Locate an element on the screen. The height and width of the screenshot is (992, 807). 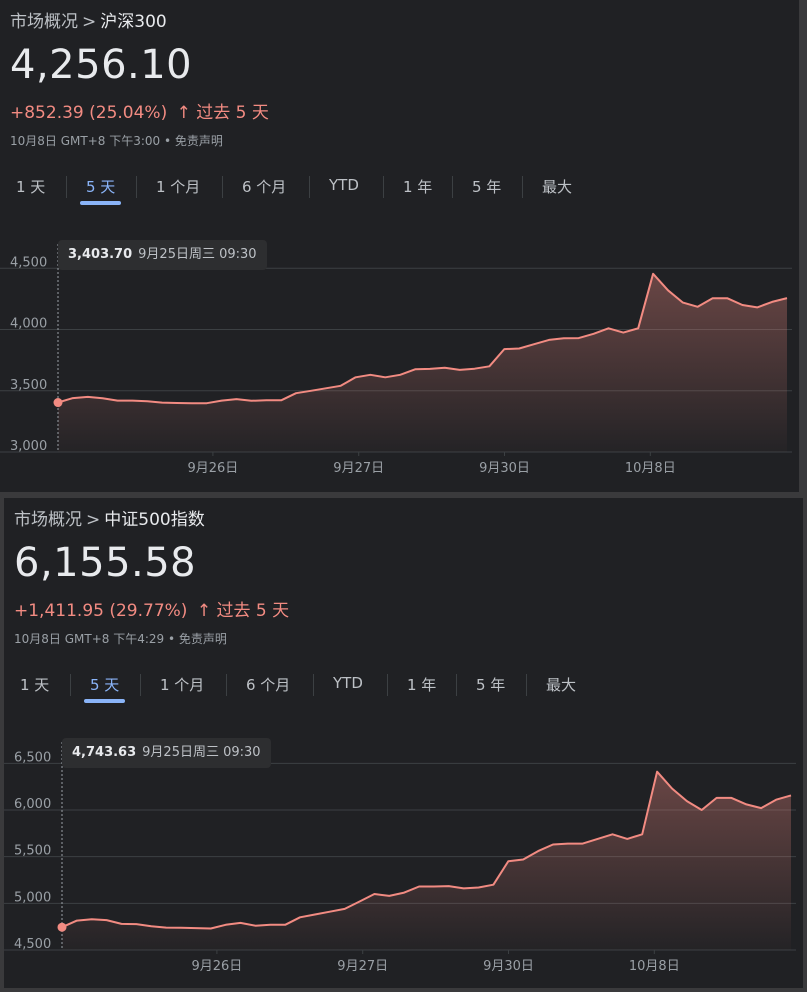
y-tick-label: 3,500 is located at coordinates (28, 385).